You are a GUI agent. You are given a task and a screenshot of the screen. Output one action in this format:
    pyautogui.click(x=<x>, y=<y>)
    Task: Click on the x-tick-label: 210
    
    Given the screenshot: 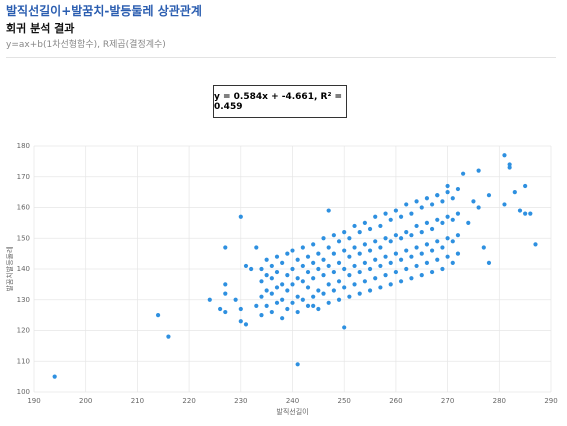 What is the action you would take?
    pyautogui.click(x=137, y=401)
    